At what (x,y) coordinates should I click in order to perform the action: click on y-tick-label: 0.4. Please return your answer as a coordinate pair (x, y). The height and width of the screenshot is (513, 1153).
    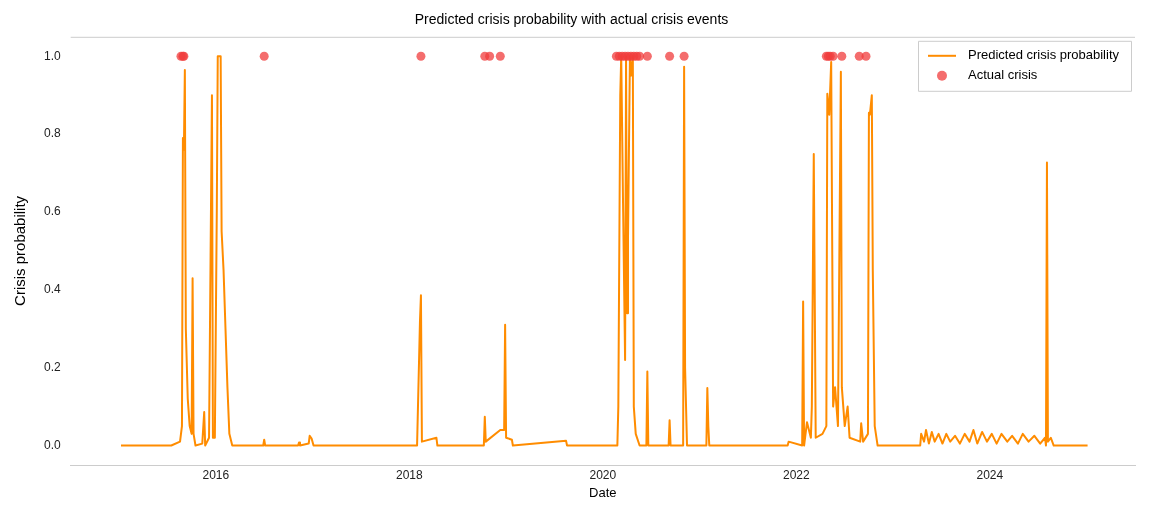
    Looking at the image, I should click on (52, 289).